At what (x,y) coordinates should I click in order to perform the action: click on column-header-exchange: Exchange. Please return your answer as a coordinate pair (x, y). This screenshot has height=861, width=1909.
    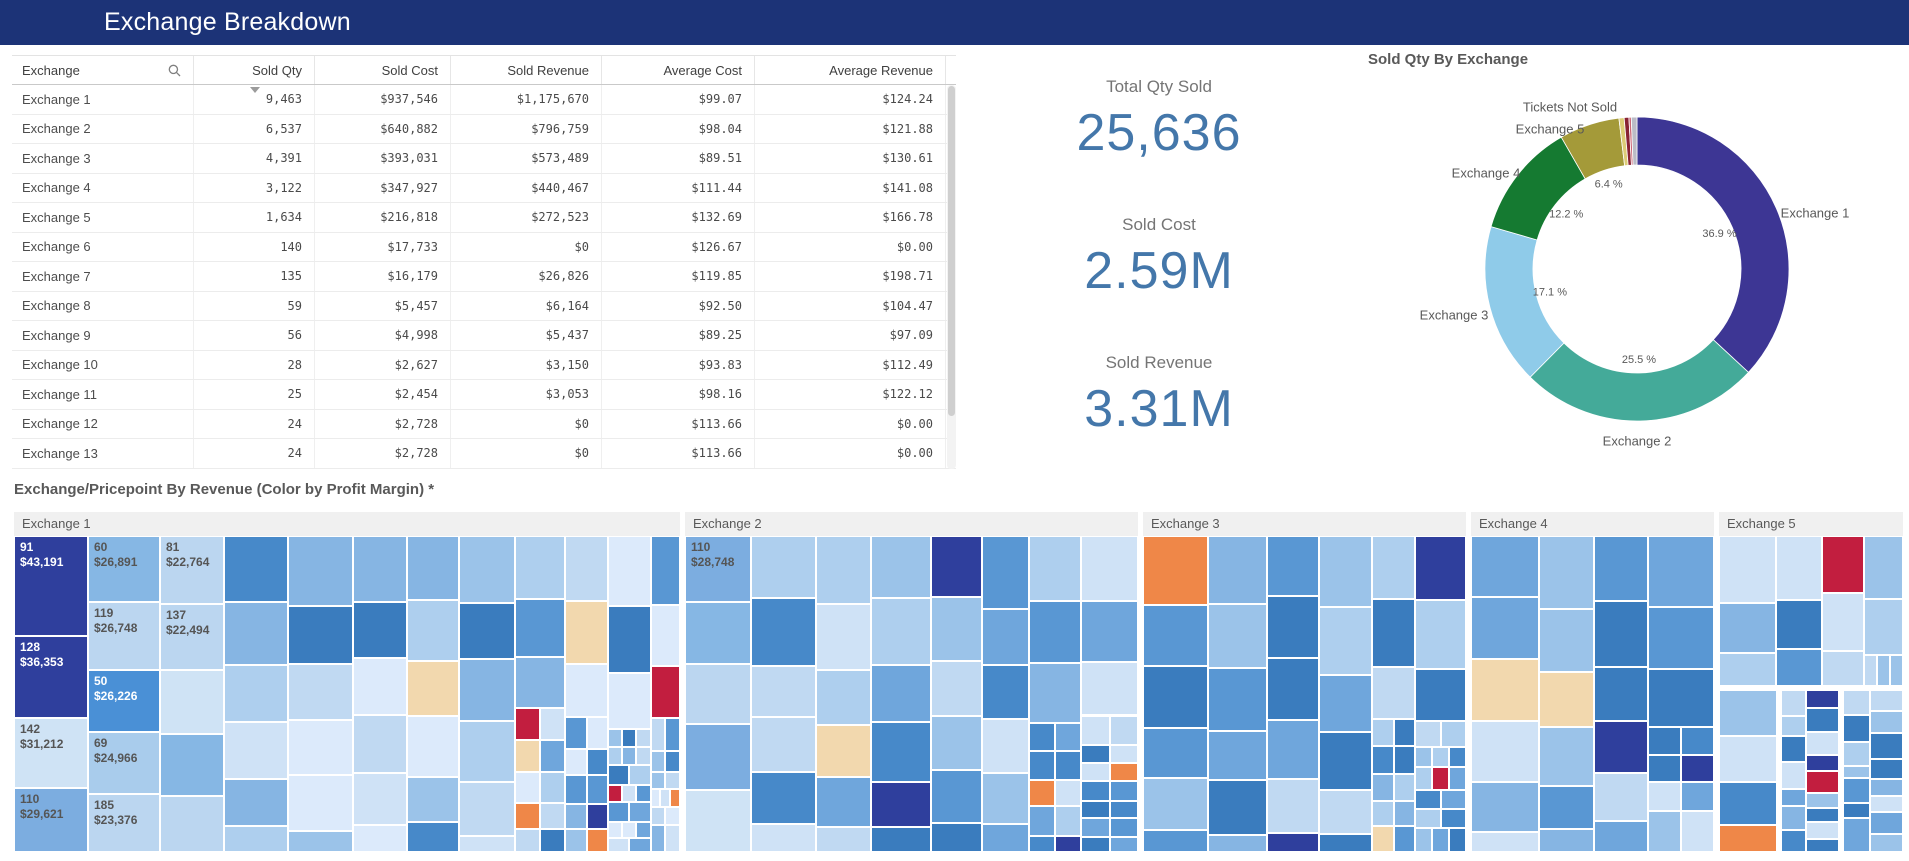
    Looking at the image, I should click on (103, 70).